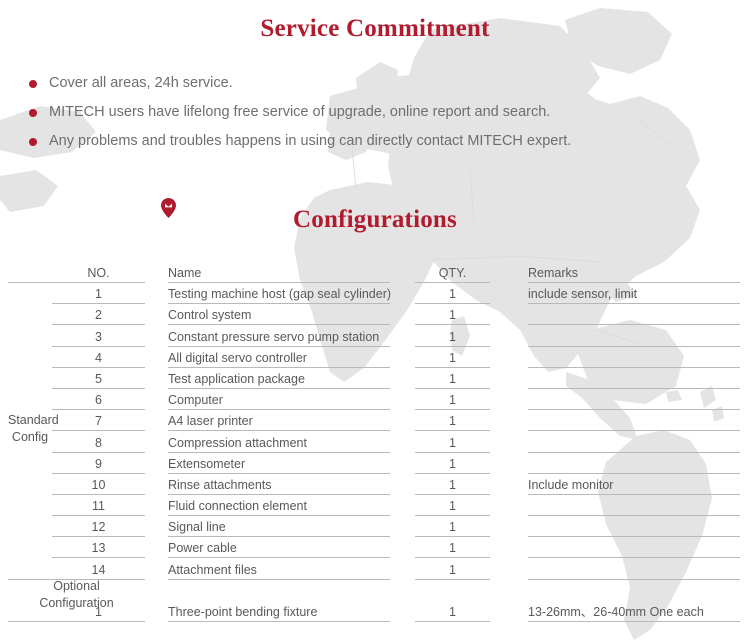 The image size is (750, 643). Describe the element at coordinates (212, 569) in the screenshot. I see `cell-name-text: Attachment files` at that location.